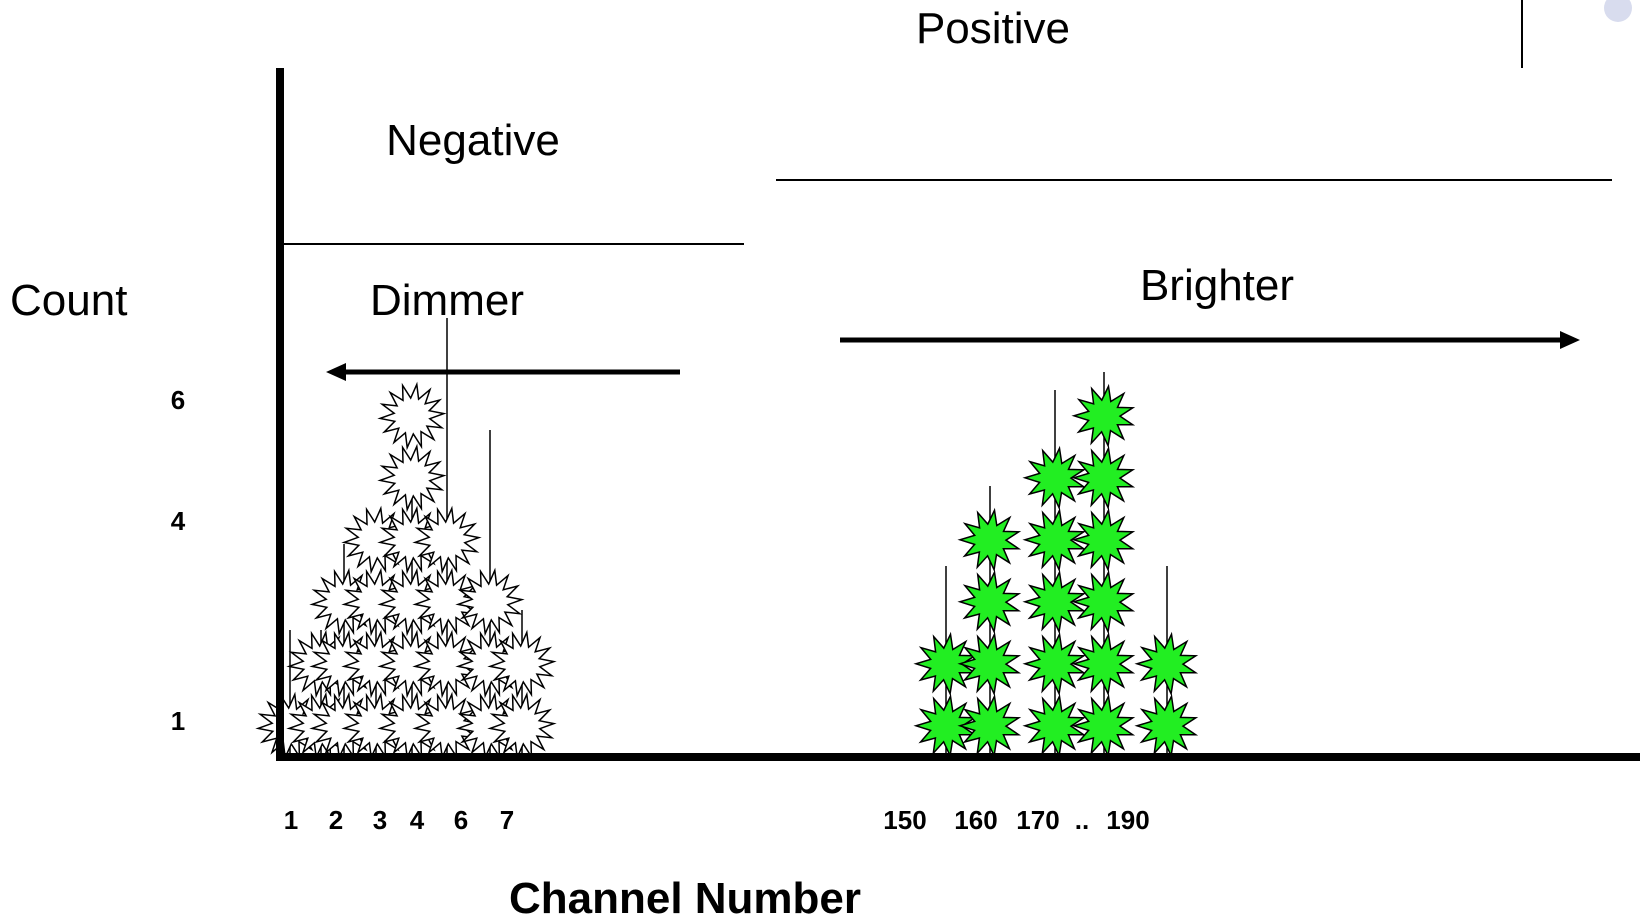  Describe the element at coordinates (380, 820) in the screenshot. I see `x-tick-3: 3` at that location.